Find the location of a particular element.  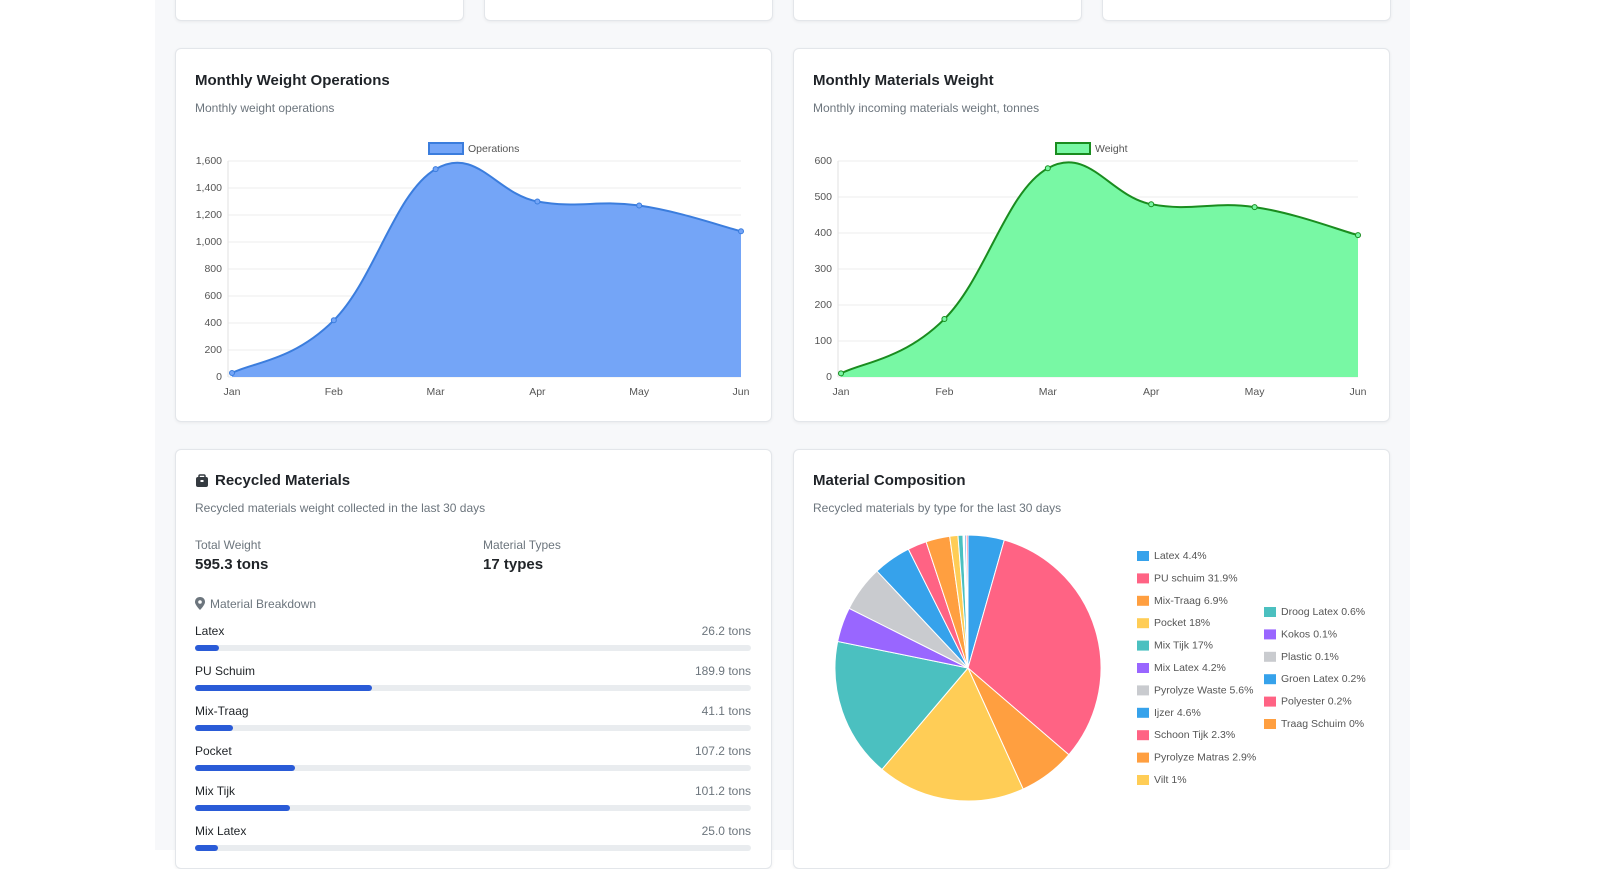

legend-value: 0.2% is located at coordinates (1354, 679).